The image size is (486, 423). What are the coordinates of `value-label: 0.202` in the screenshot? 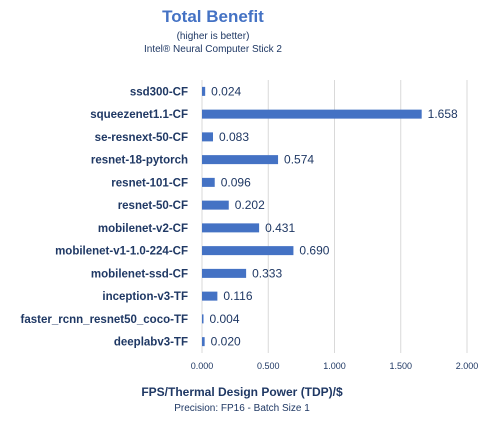 It's located at (250, 205).